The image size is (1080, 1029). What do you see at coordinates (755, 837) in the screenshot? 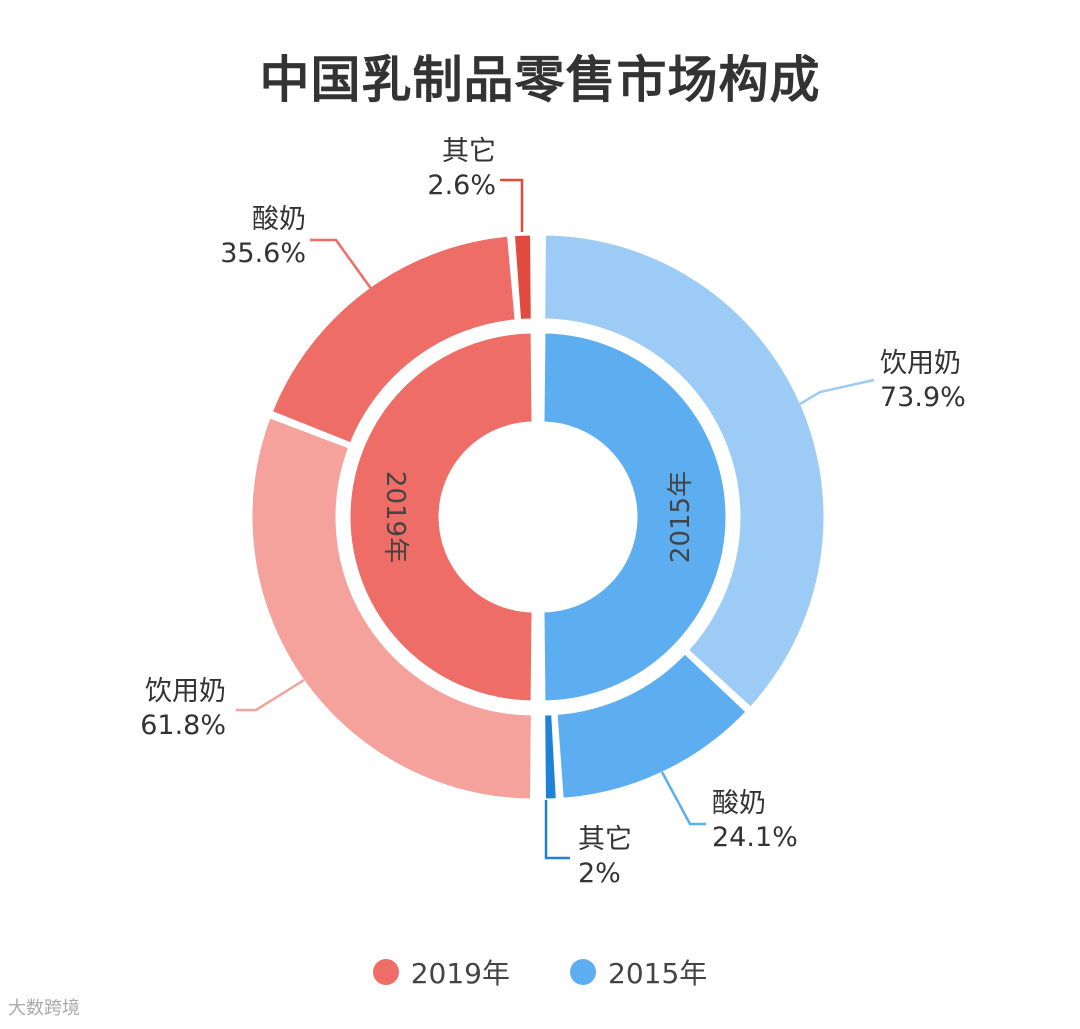
I see `slice-value-2015-1: 24.1%` at bounding box center [755, 837].